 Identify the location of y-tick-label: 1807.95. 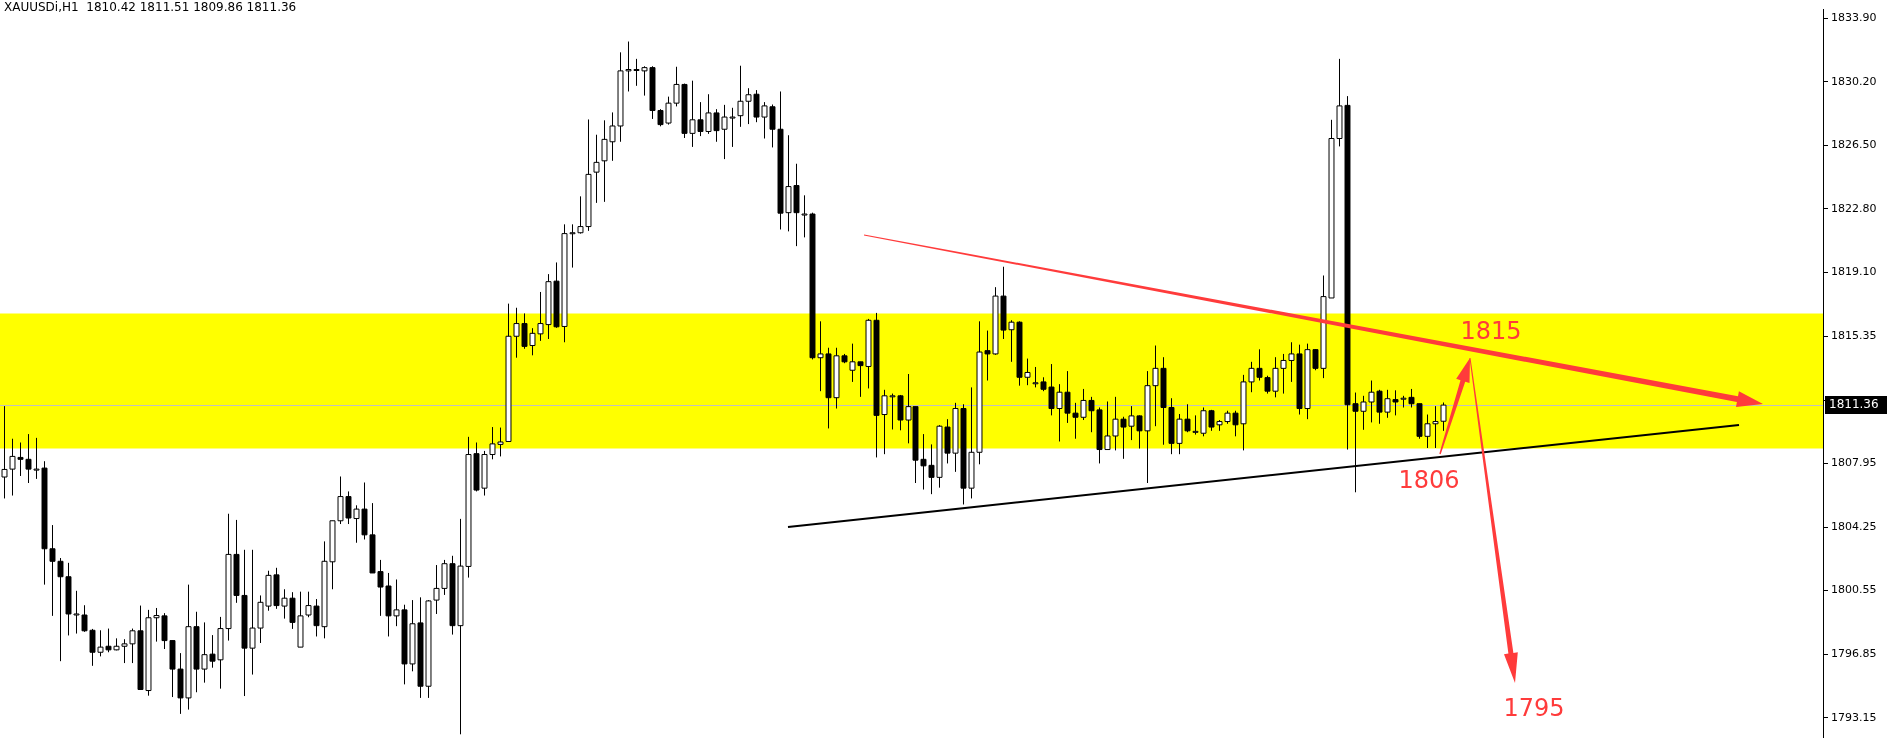
(1854, 463).